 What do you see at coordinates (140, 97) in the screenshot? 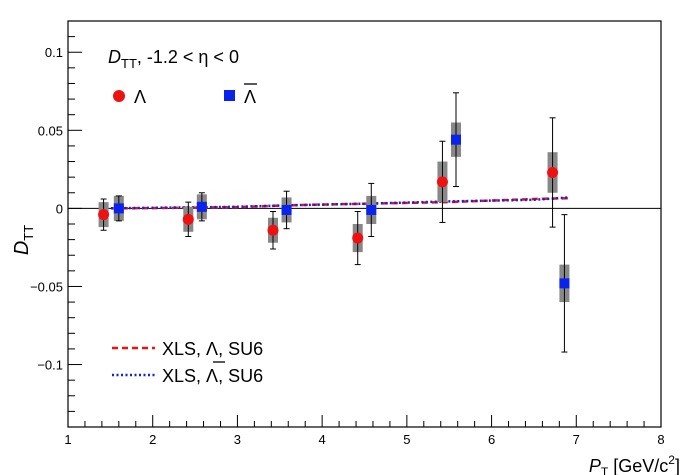
I see `legend-lambda-label: Λ` at bounding box center [140, 97].